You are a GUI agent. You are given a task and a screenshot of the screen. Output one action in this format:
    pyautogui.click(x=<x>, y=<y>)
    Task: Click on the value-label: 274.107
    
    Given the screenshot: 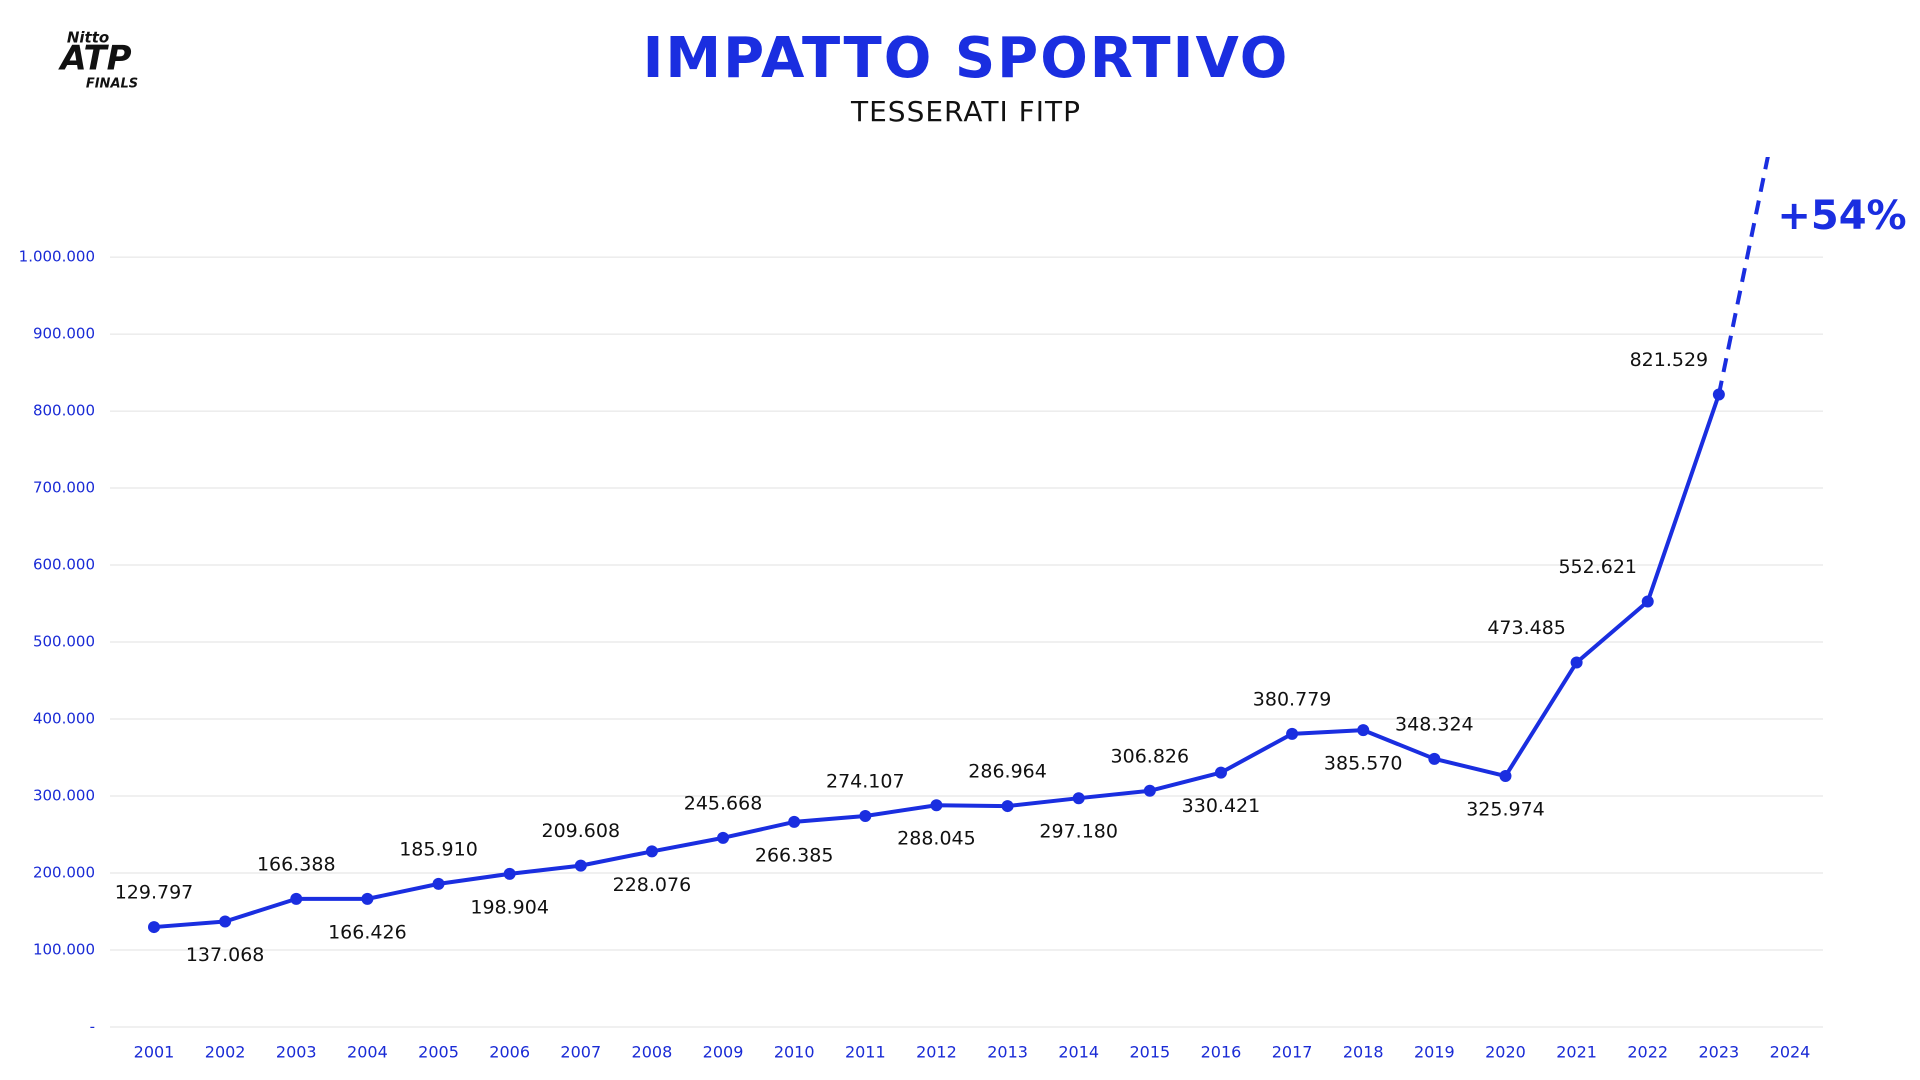 What is the action you would take?
    pyautogui.click(x=865, y=781)
    